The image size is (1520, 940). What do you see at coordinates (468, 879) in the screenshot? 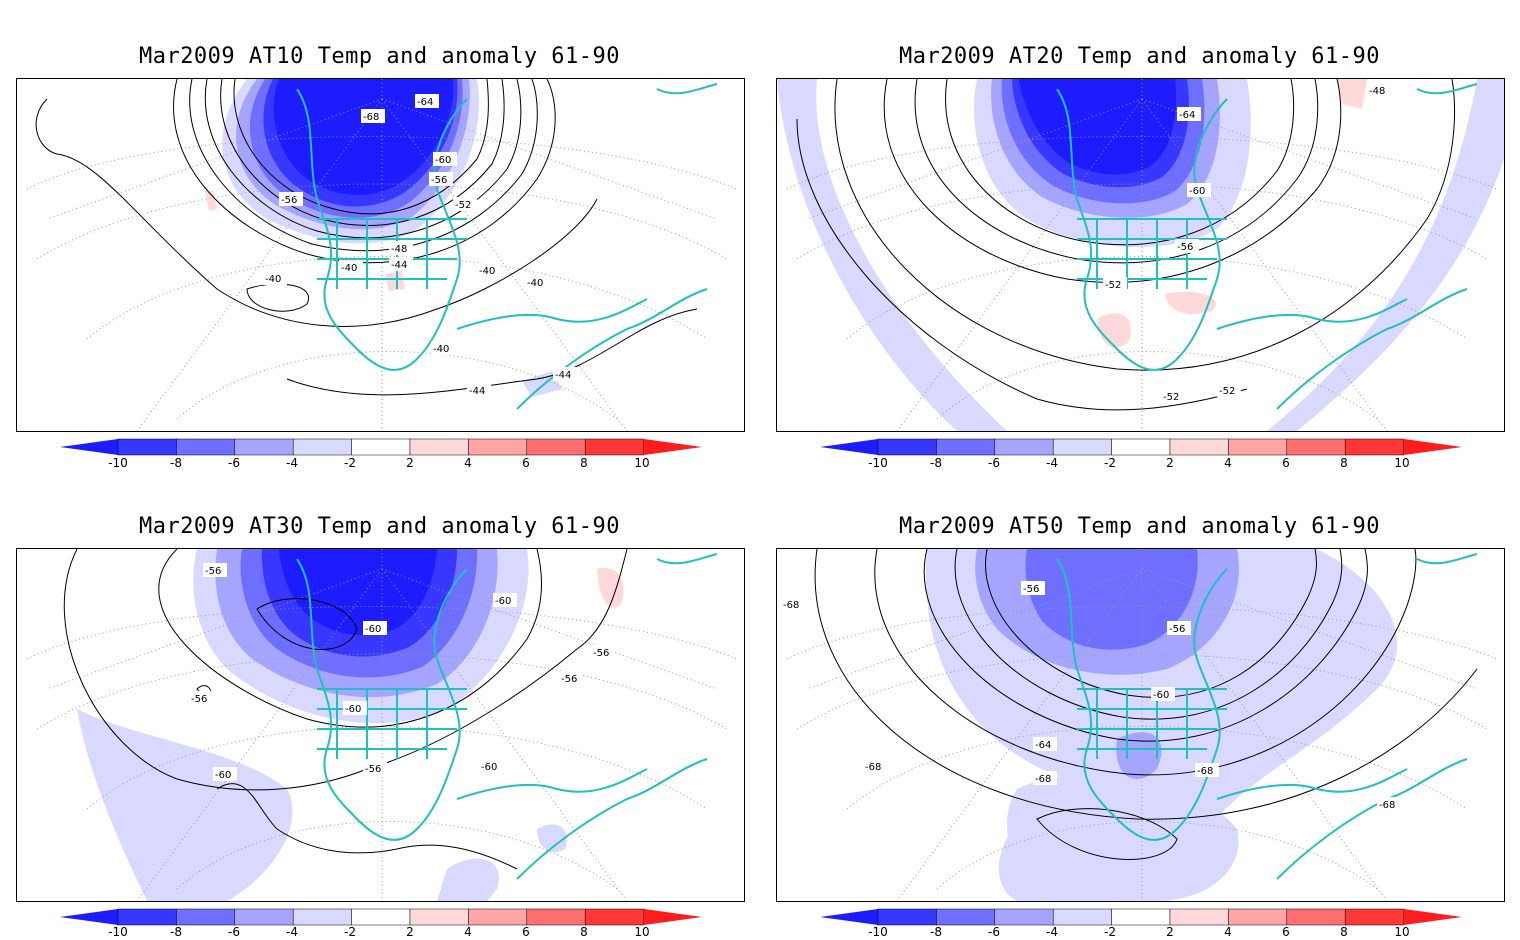
I see `anomaly-neg-2-s` at bounding box center [468, 879].